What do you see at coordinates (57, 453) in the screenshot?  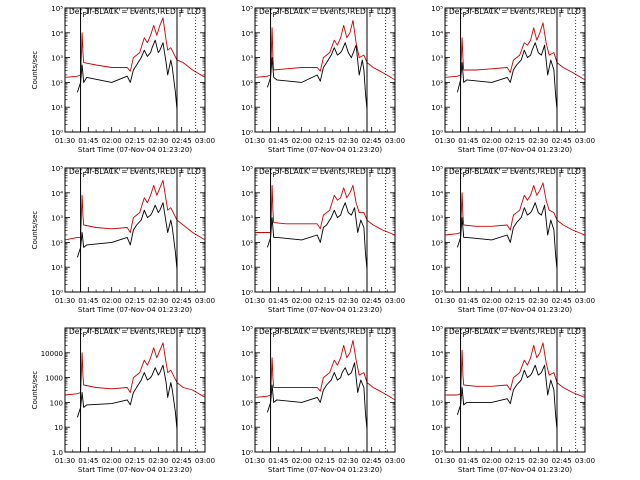 I see `y-tick-label: 1.0` at bounding box center [57, 453].